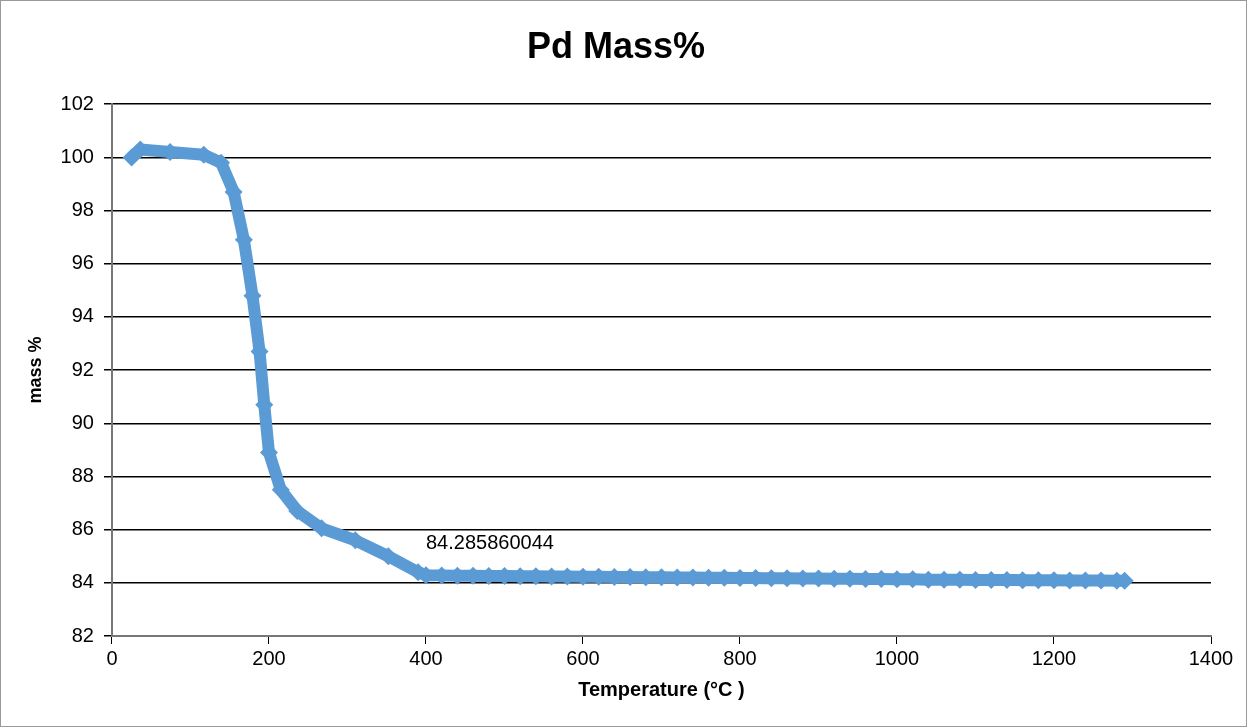 This screenshot has height=727, width=1247. What do you see at coordinates (82, 262) in the screenshot?
I see `y-tick-label: 96` at bounding box center [82, 262].